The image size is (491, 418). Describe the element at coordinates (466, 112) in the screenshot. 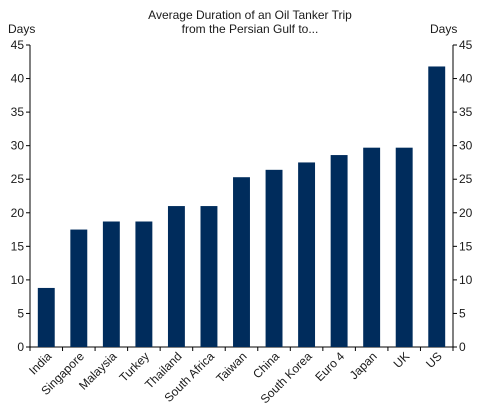

I see `right-y-tick-label: 35` at that location.